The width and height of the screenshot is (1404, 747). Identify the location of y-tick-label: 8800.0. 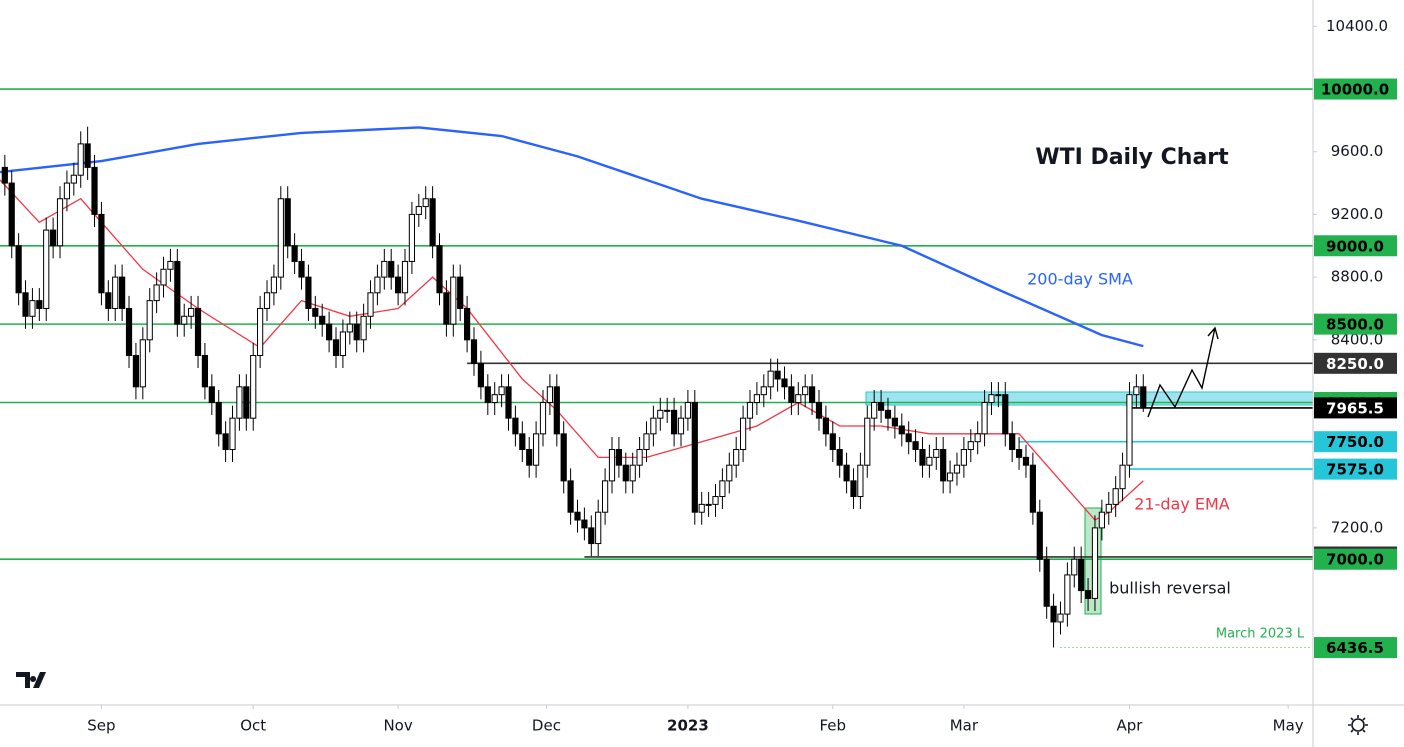
(1357, 277).